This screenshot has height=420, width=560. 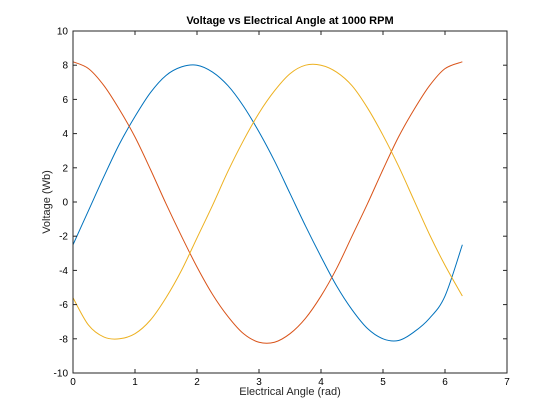 What do you see at coordinates (197, 382) in the screenshot?
I see `x-tick-label: 2` at bounding box center [197, 382].